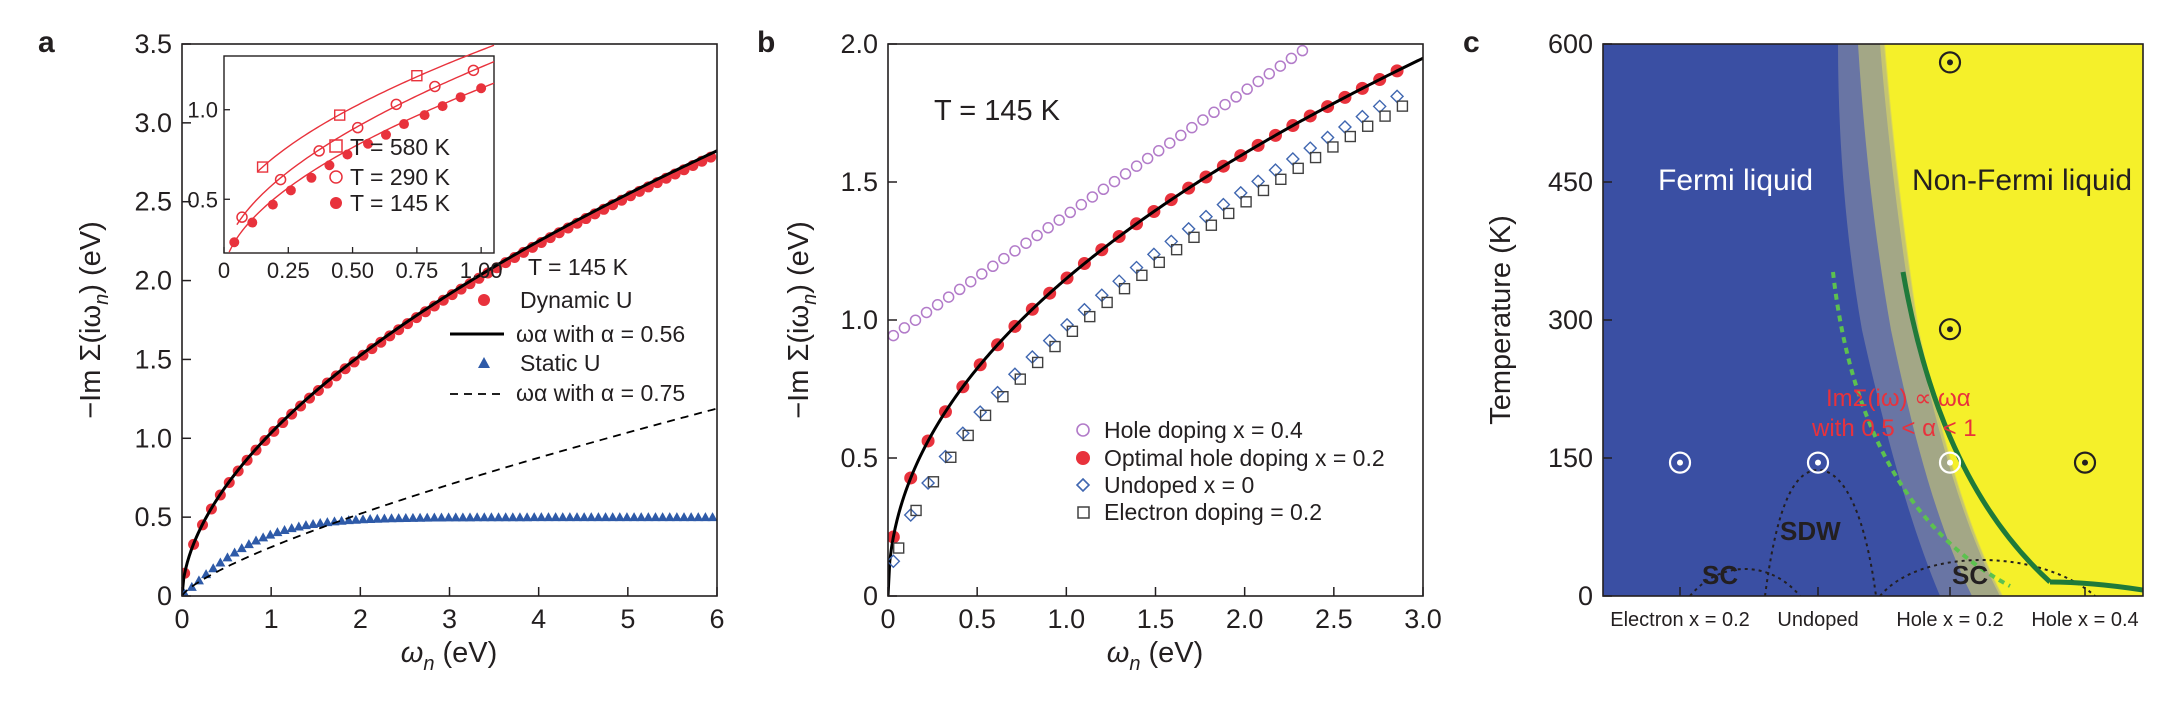  What do you see at coordinates (859, 320) in the screenshot?
I see `y-tick-label: 1.0` at bounding box center [859, 320].